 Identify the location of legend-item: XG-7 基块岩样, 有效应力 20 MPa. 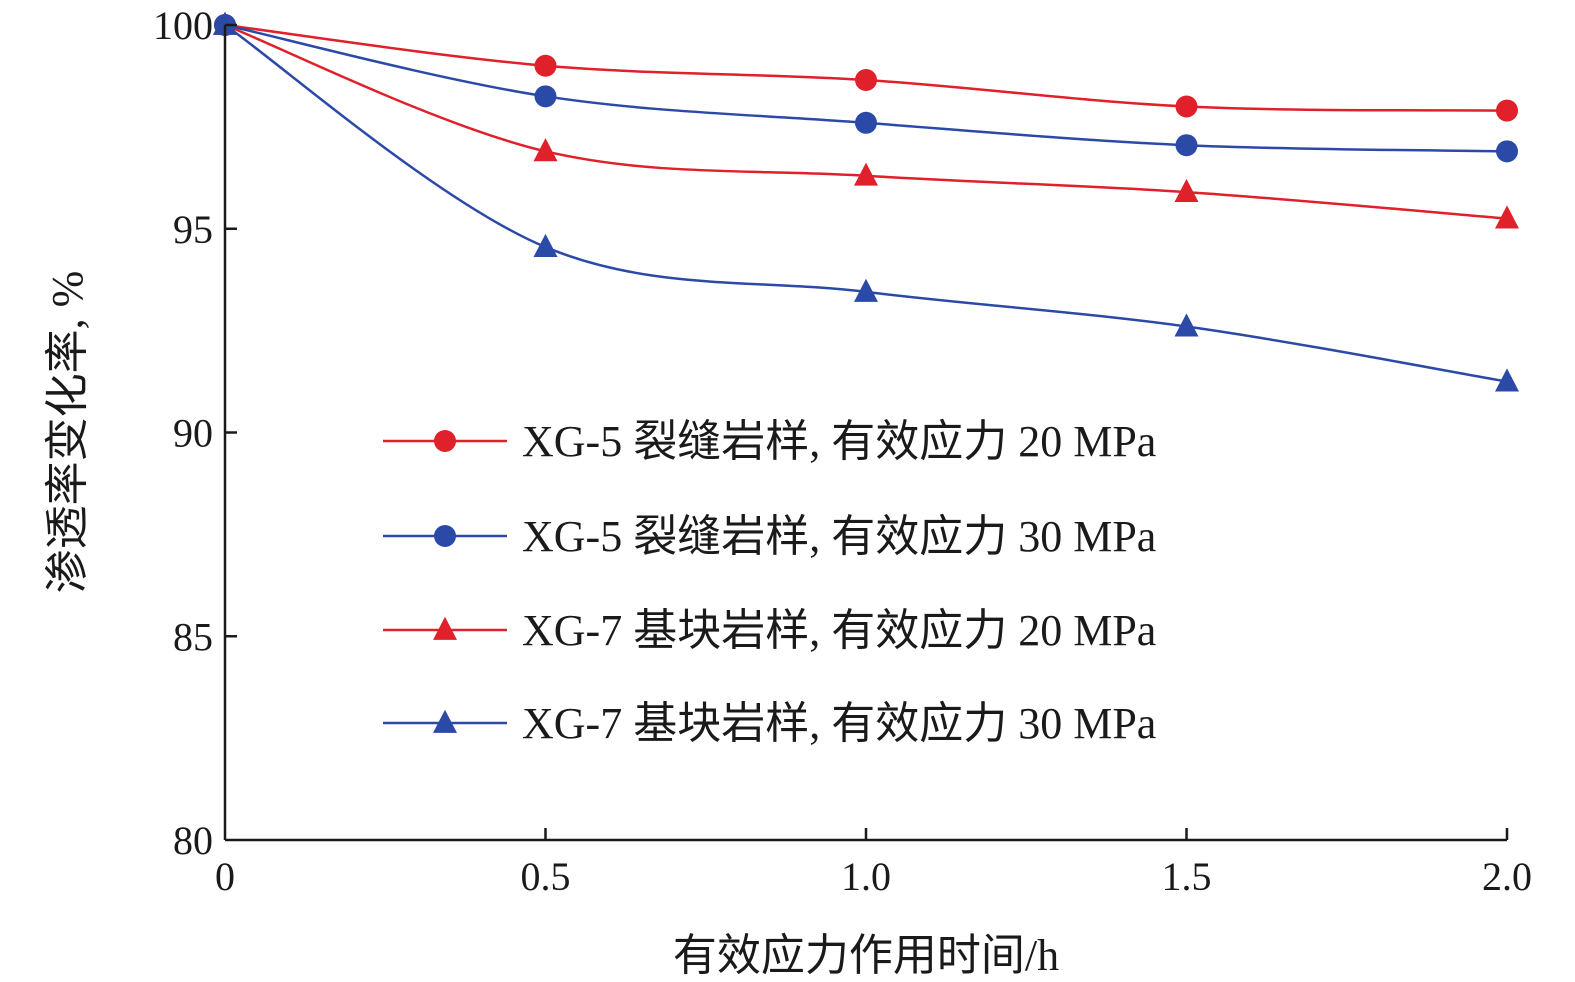
(769, 630).